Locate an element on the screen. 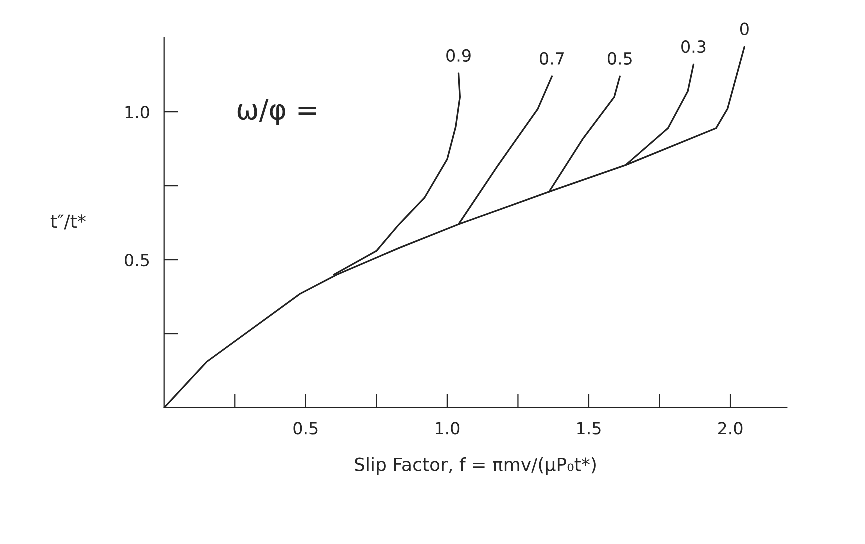  x-tick-label: 1.5 is located at coordinates (589, 428).